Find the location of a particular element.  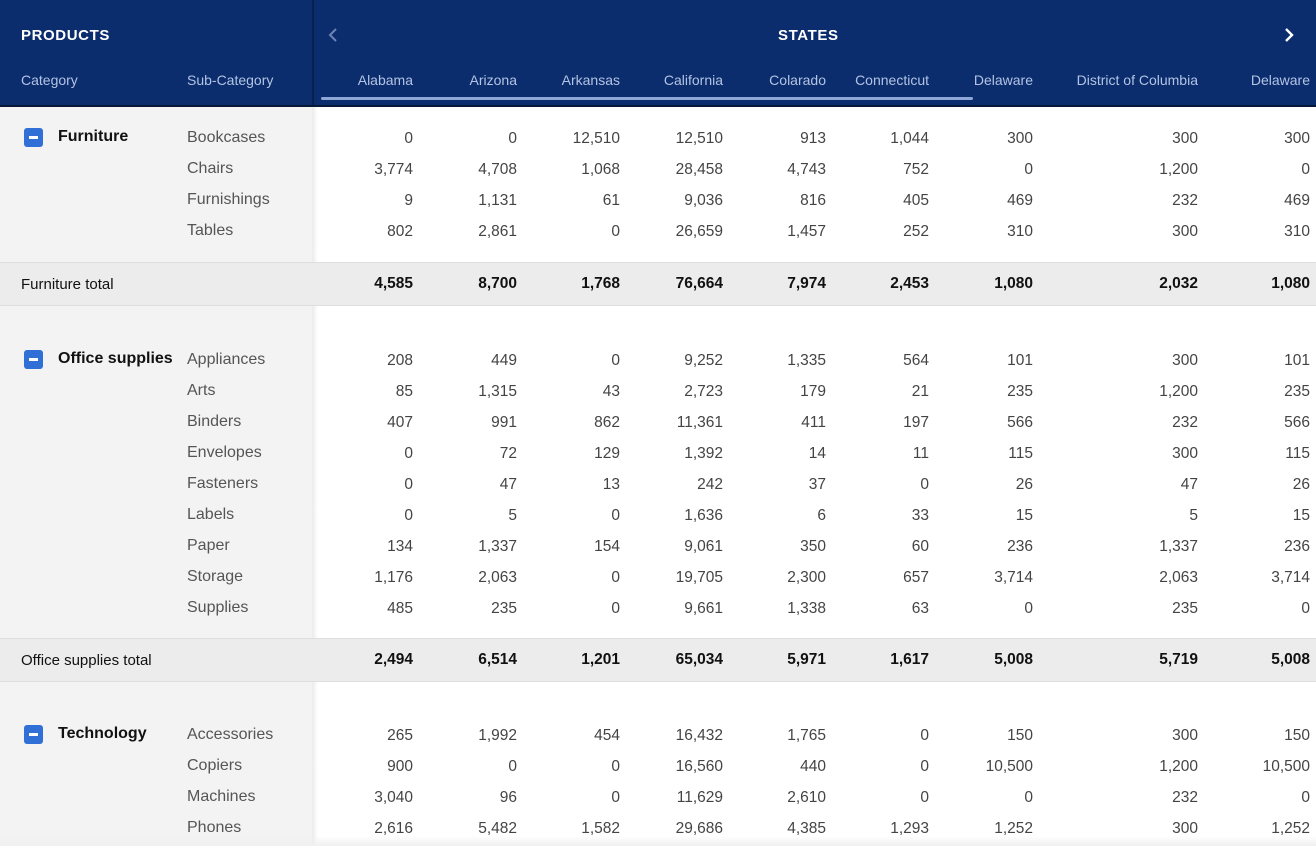

value-cell: 47 is located at coordinates (1189, 484).